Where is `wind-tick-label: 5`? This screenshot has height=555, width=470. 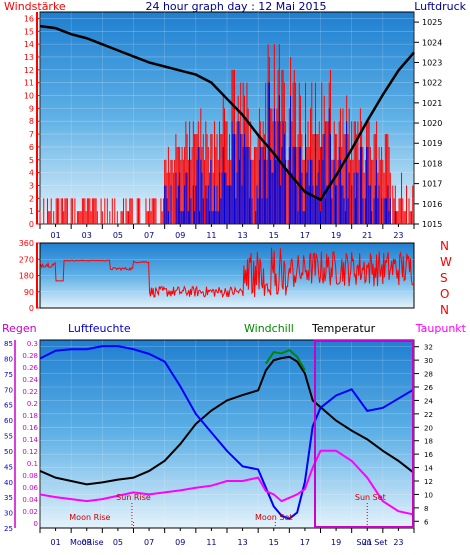 wind-tick-label: 5 is located at coordinates (31, 160).